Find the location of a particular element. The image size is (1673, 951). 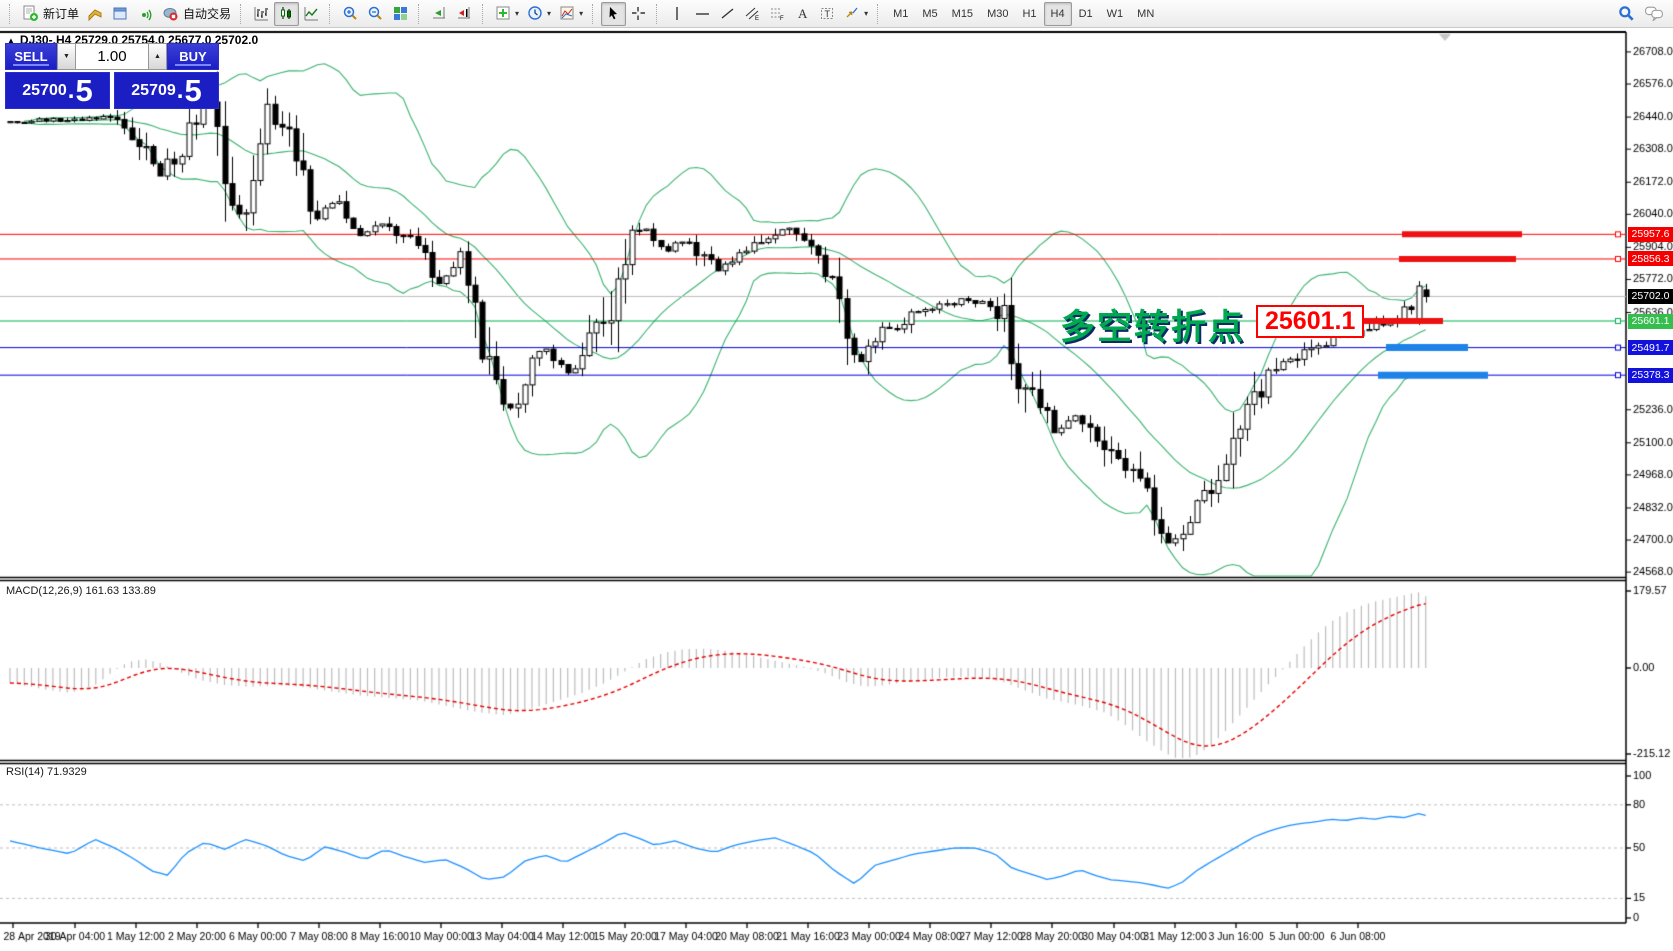

buy-price-main: 25709 is located at coordinates (153, 90).